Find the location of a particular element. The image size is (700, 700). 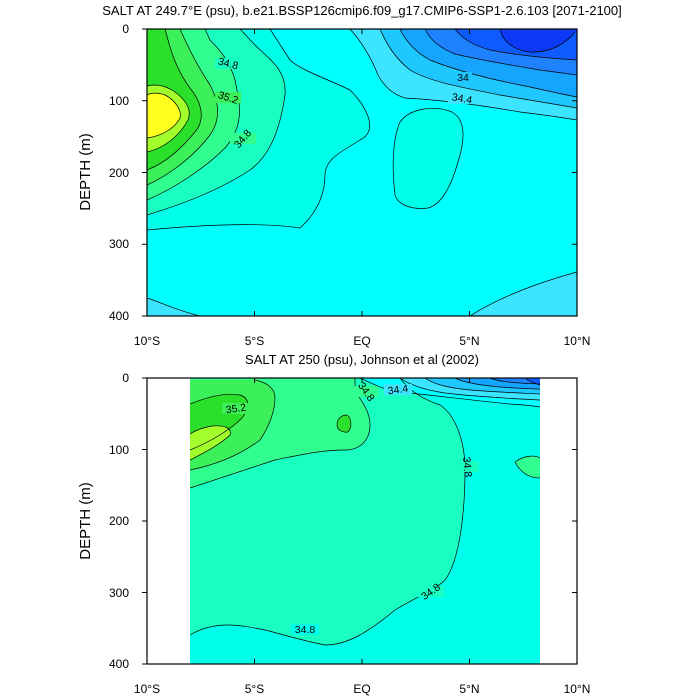

top-contour-aqua is located at coordinates (258, 130).